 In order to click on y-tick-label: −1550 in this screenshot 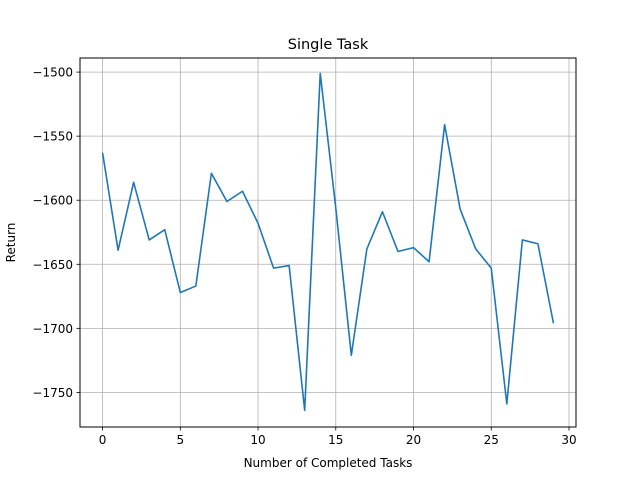, I will do `click(52, 137)`.